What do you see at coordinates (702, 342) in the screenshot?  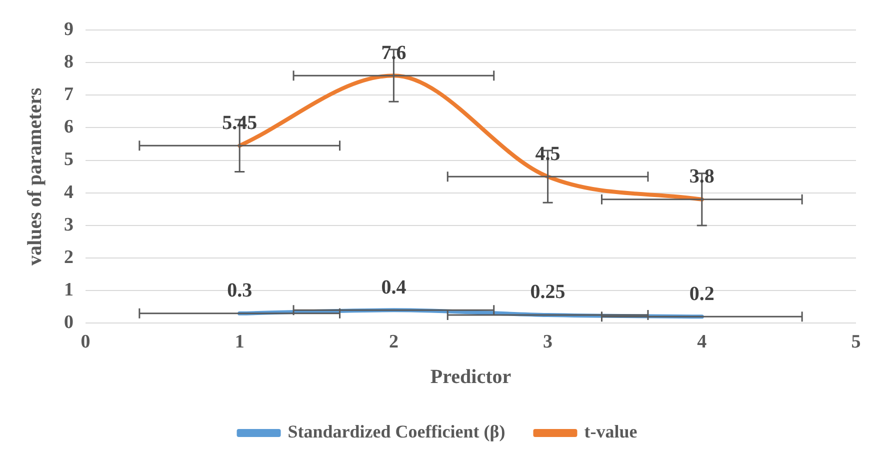 I see `x-tick-label: 4` at bounding box center [702, 342].